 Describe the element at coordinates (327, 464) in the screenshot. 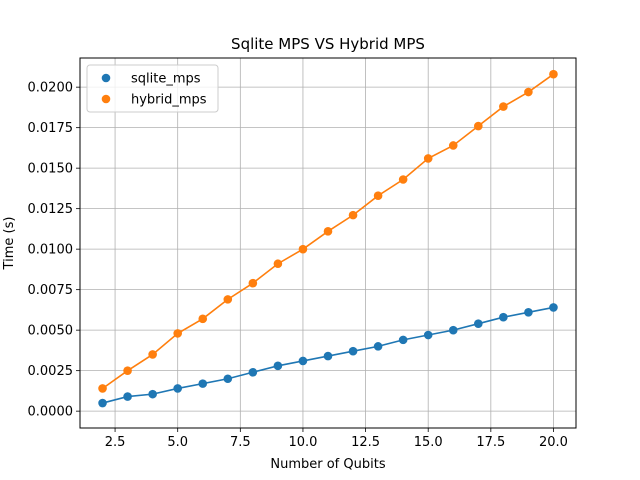

I see `x-axis-label: Number of Qubits` at that location.